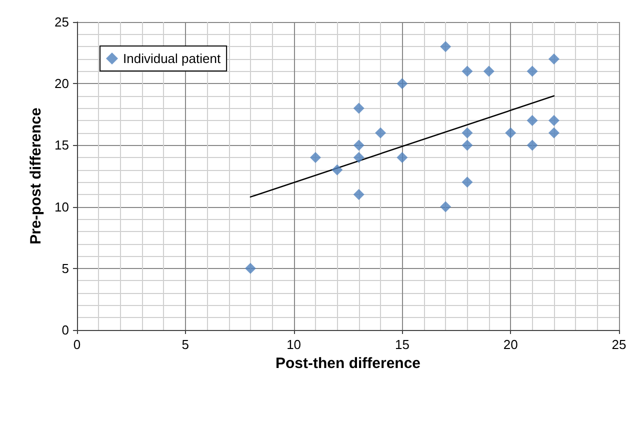 This screenshot has width=630, height=444. Describe the element at coordinates (65, 268) in the screenshot. I see `y-tick-label: 5` at that location.